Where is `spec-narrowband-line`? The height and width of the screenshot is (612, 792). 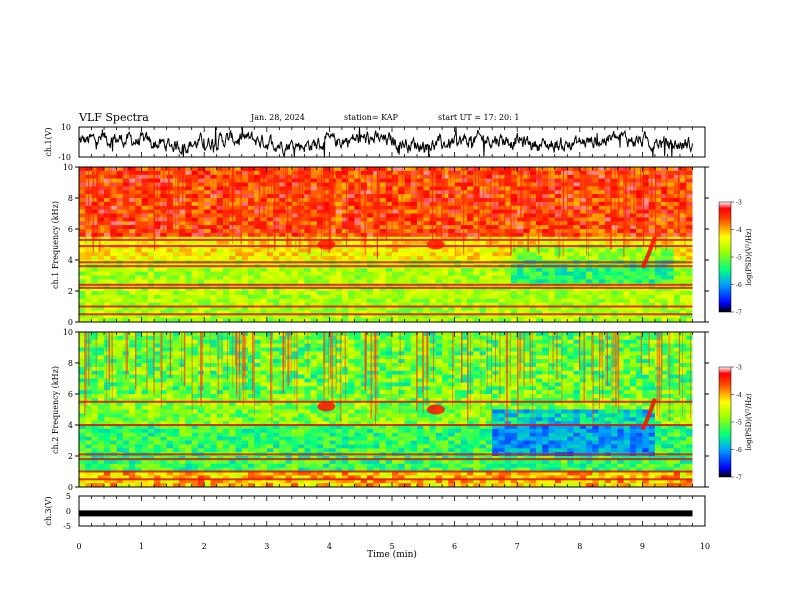
spec-narrowband-line is located at coordinates (386, 266).